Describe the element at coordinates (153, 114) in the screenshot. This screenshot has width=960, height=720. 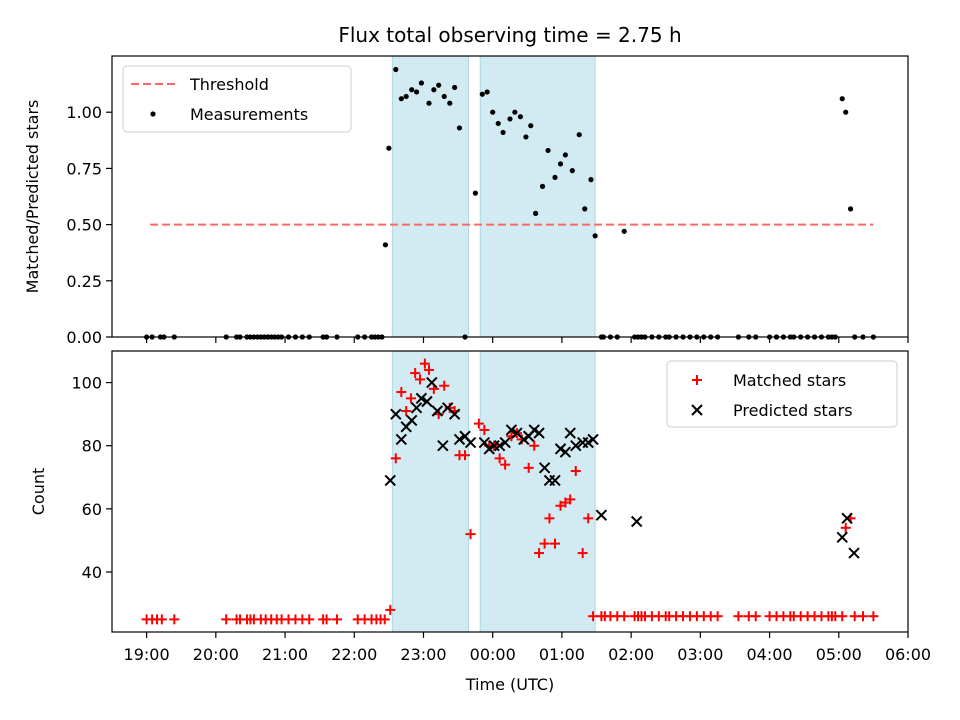
I see `legend-measurement-swatch` at that location.